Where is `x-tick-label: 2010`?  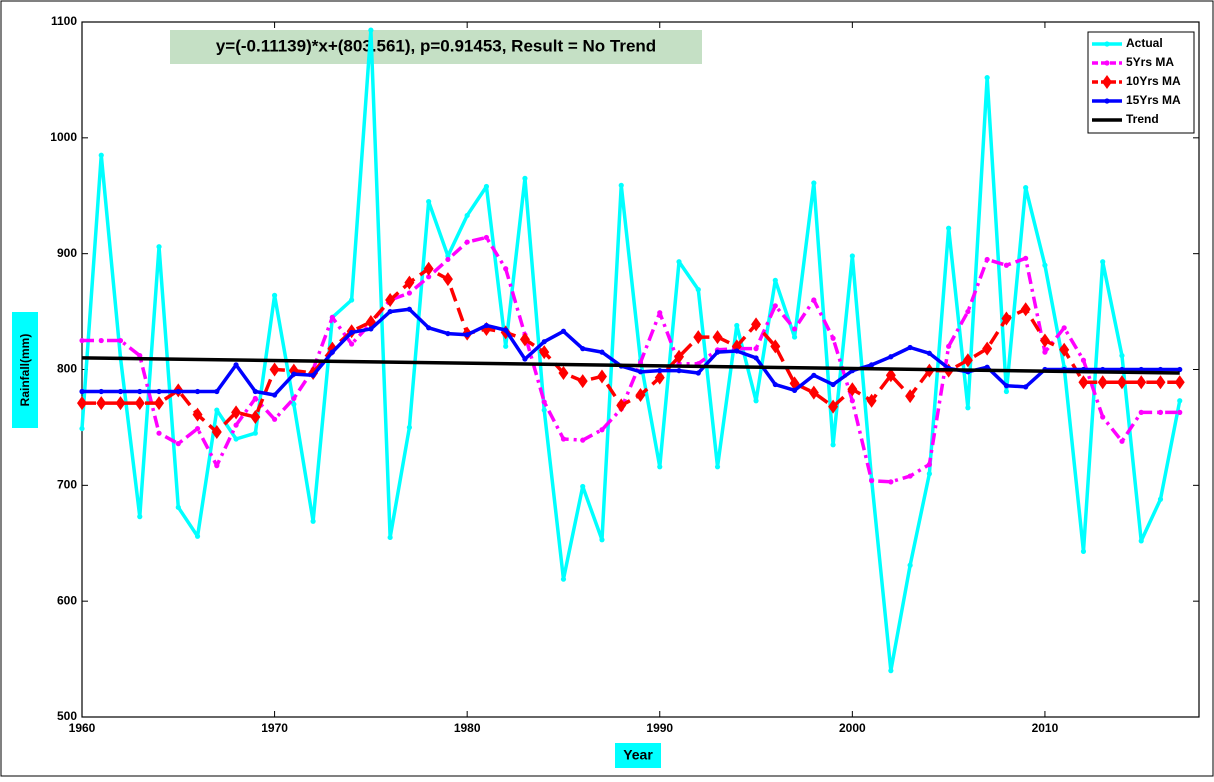
x-tick-label: 2010 is located at coordinates (1045, 728).